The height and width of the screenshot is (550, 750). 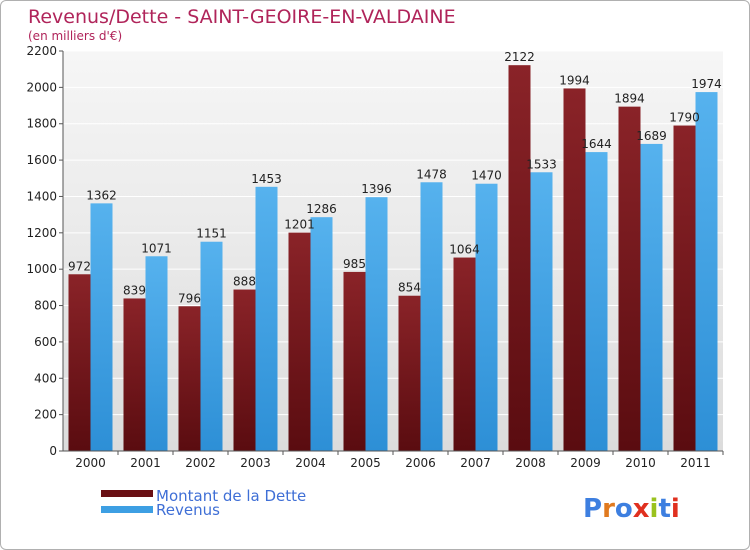 What do you see at coordinates (592, 509) in the screenshot?
I see `logo-letter: P` at bounding box center [592, 509].